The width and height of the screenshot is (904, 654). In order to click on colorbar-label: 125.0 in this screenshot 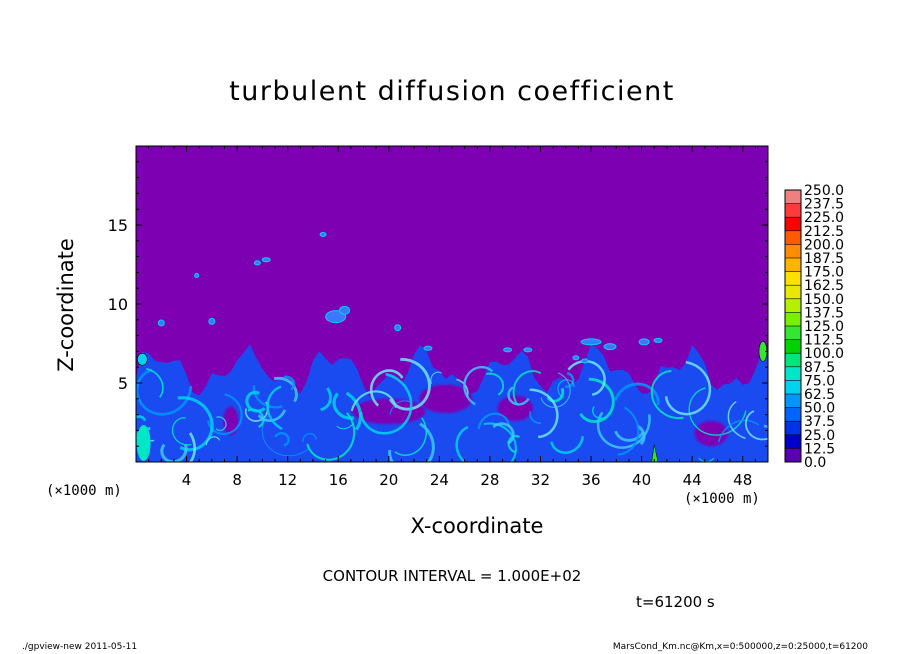, I will do `click(824, 327)`.